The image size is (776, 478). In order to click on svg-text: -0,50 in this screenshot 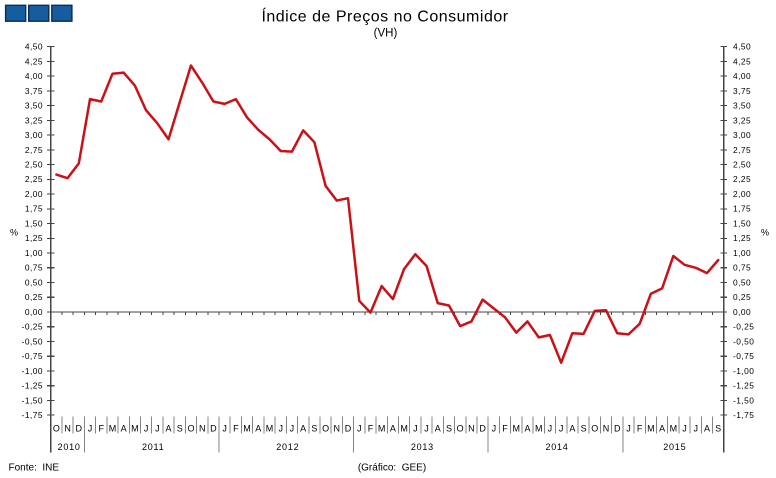, I will do `click(743, 341)`.